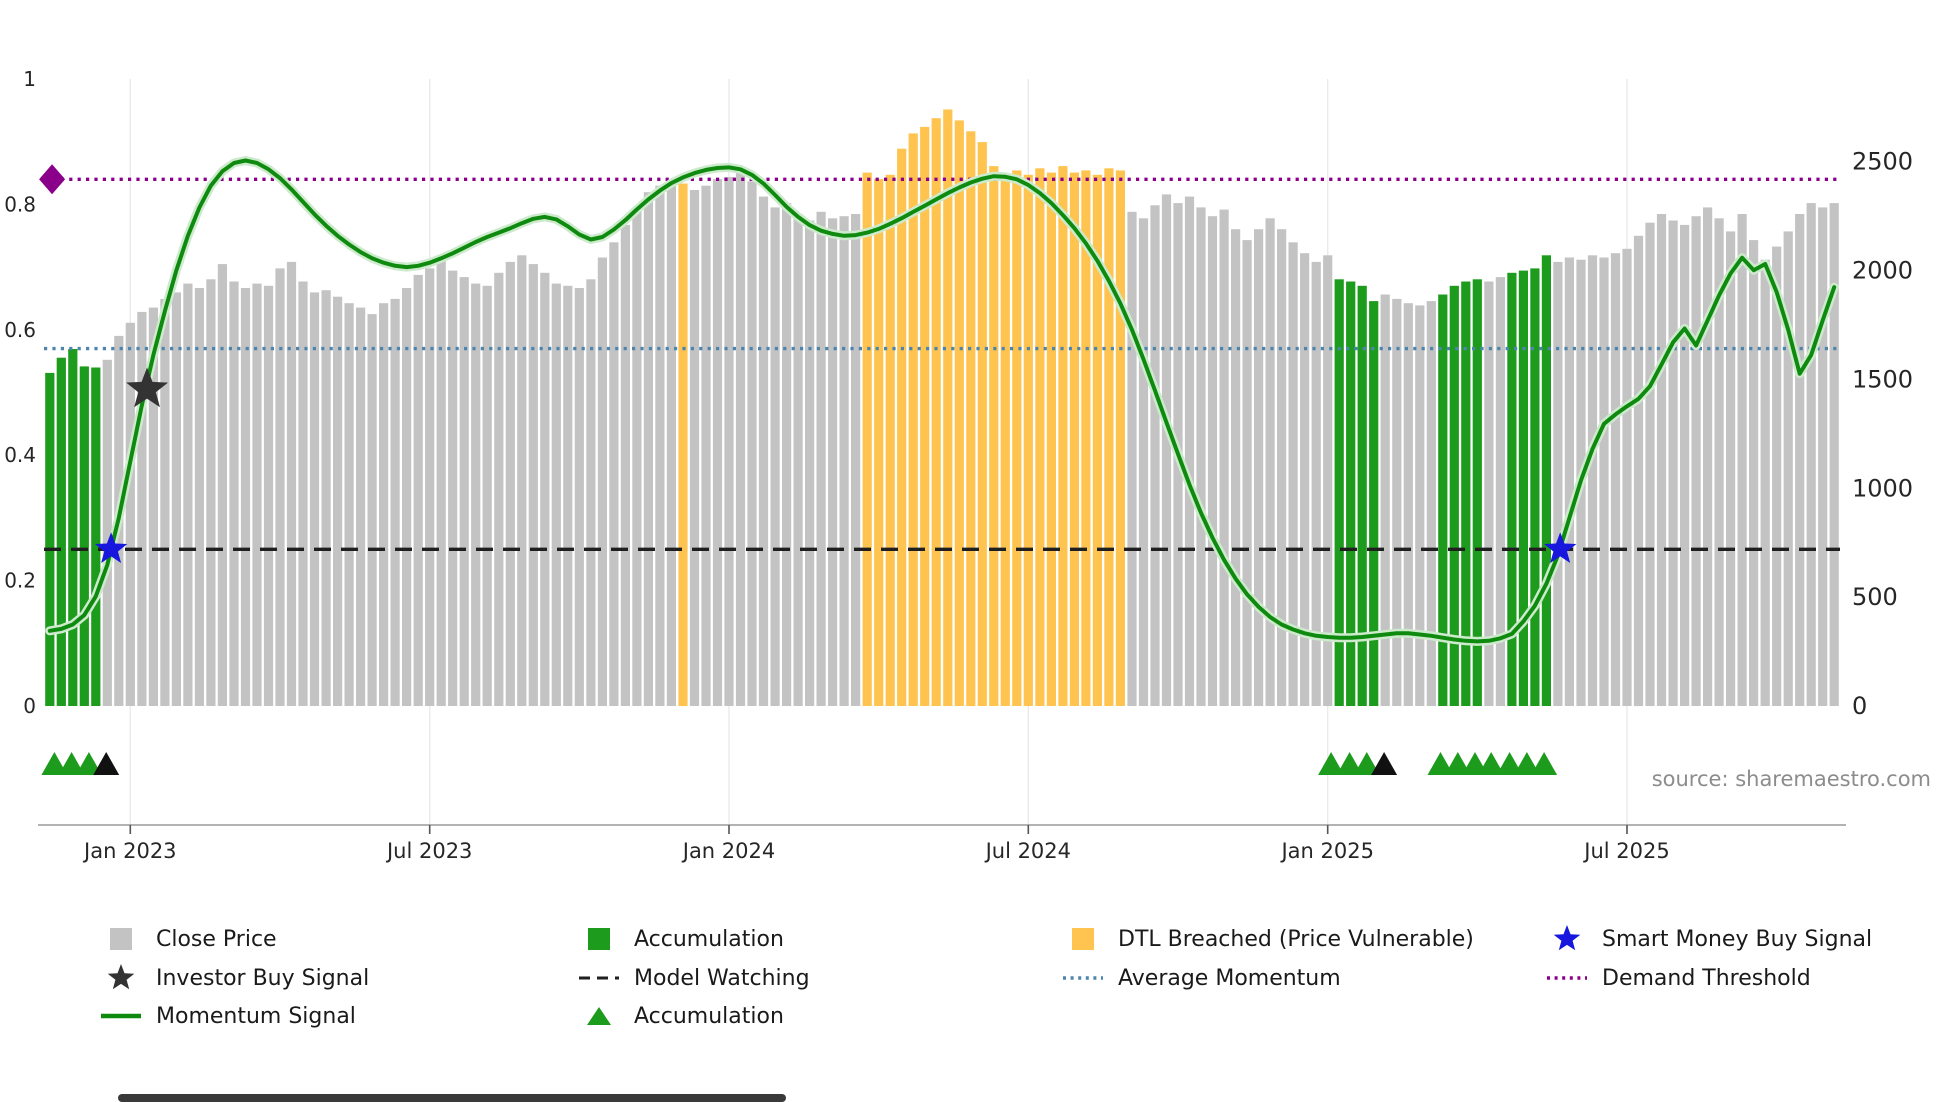 The image size is (1960, 1102). I want to click on right-tick-label: 500, so click(1875, 597).